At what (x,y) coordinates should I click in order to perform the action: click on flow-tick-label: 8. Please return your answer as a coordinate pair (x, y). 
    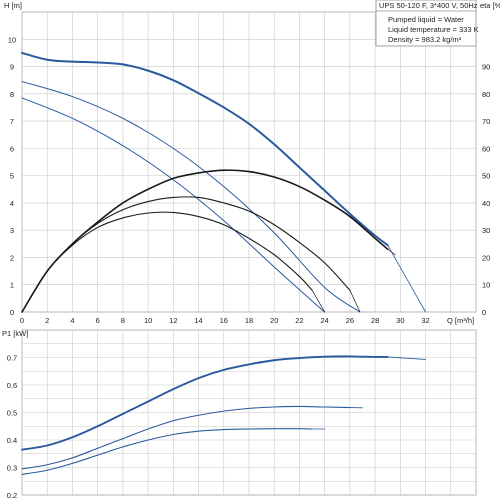
    Looking at the image, I should click on (123, 320).